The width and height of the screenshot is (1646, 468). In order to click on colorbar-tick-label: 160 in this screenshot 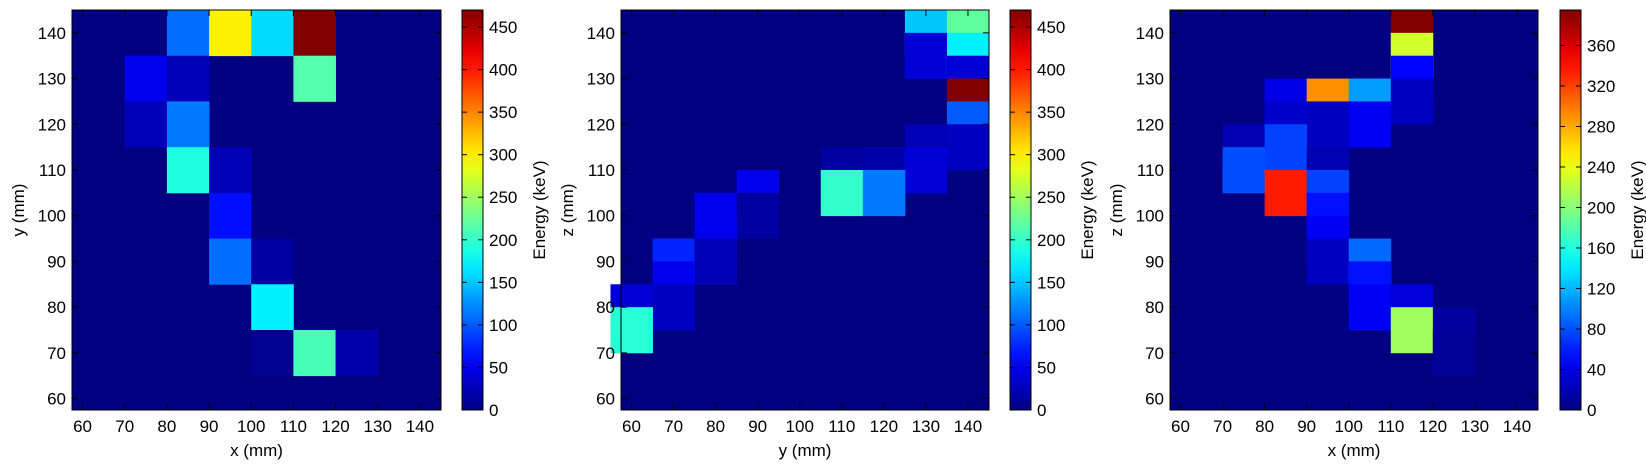, I will do `click(1601, 248)`.